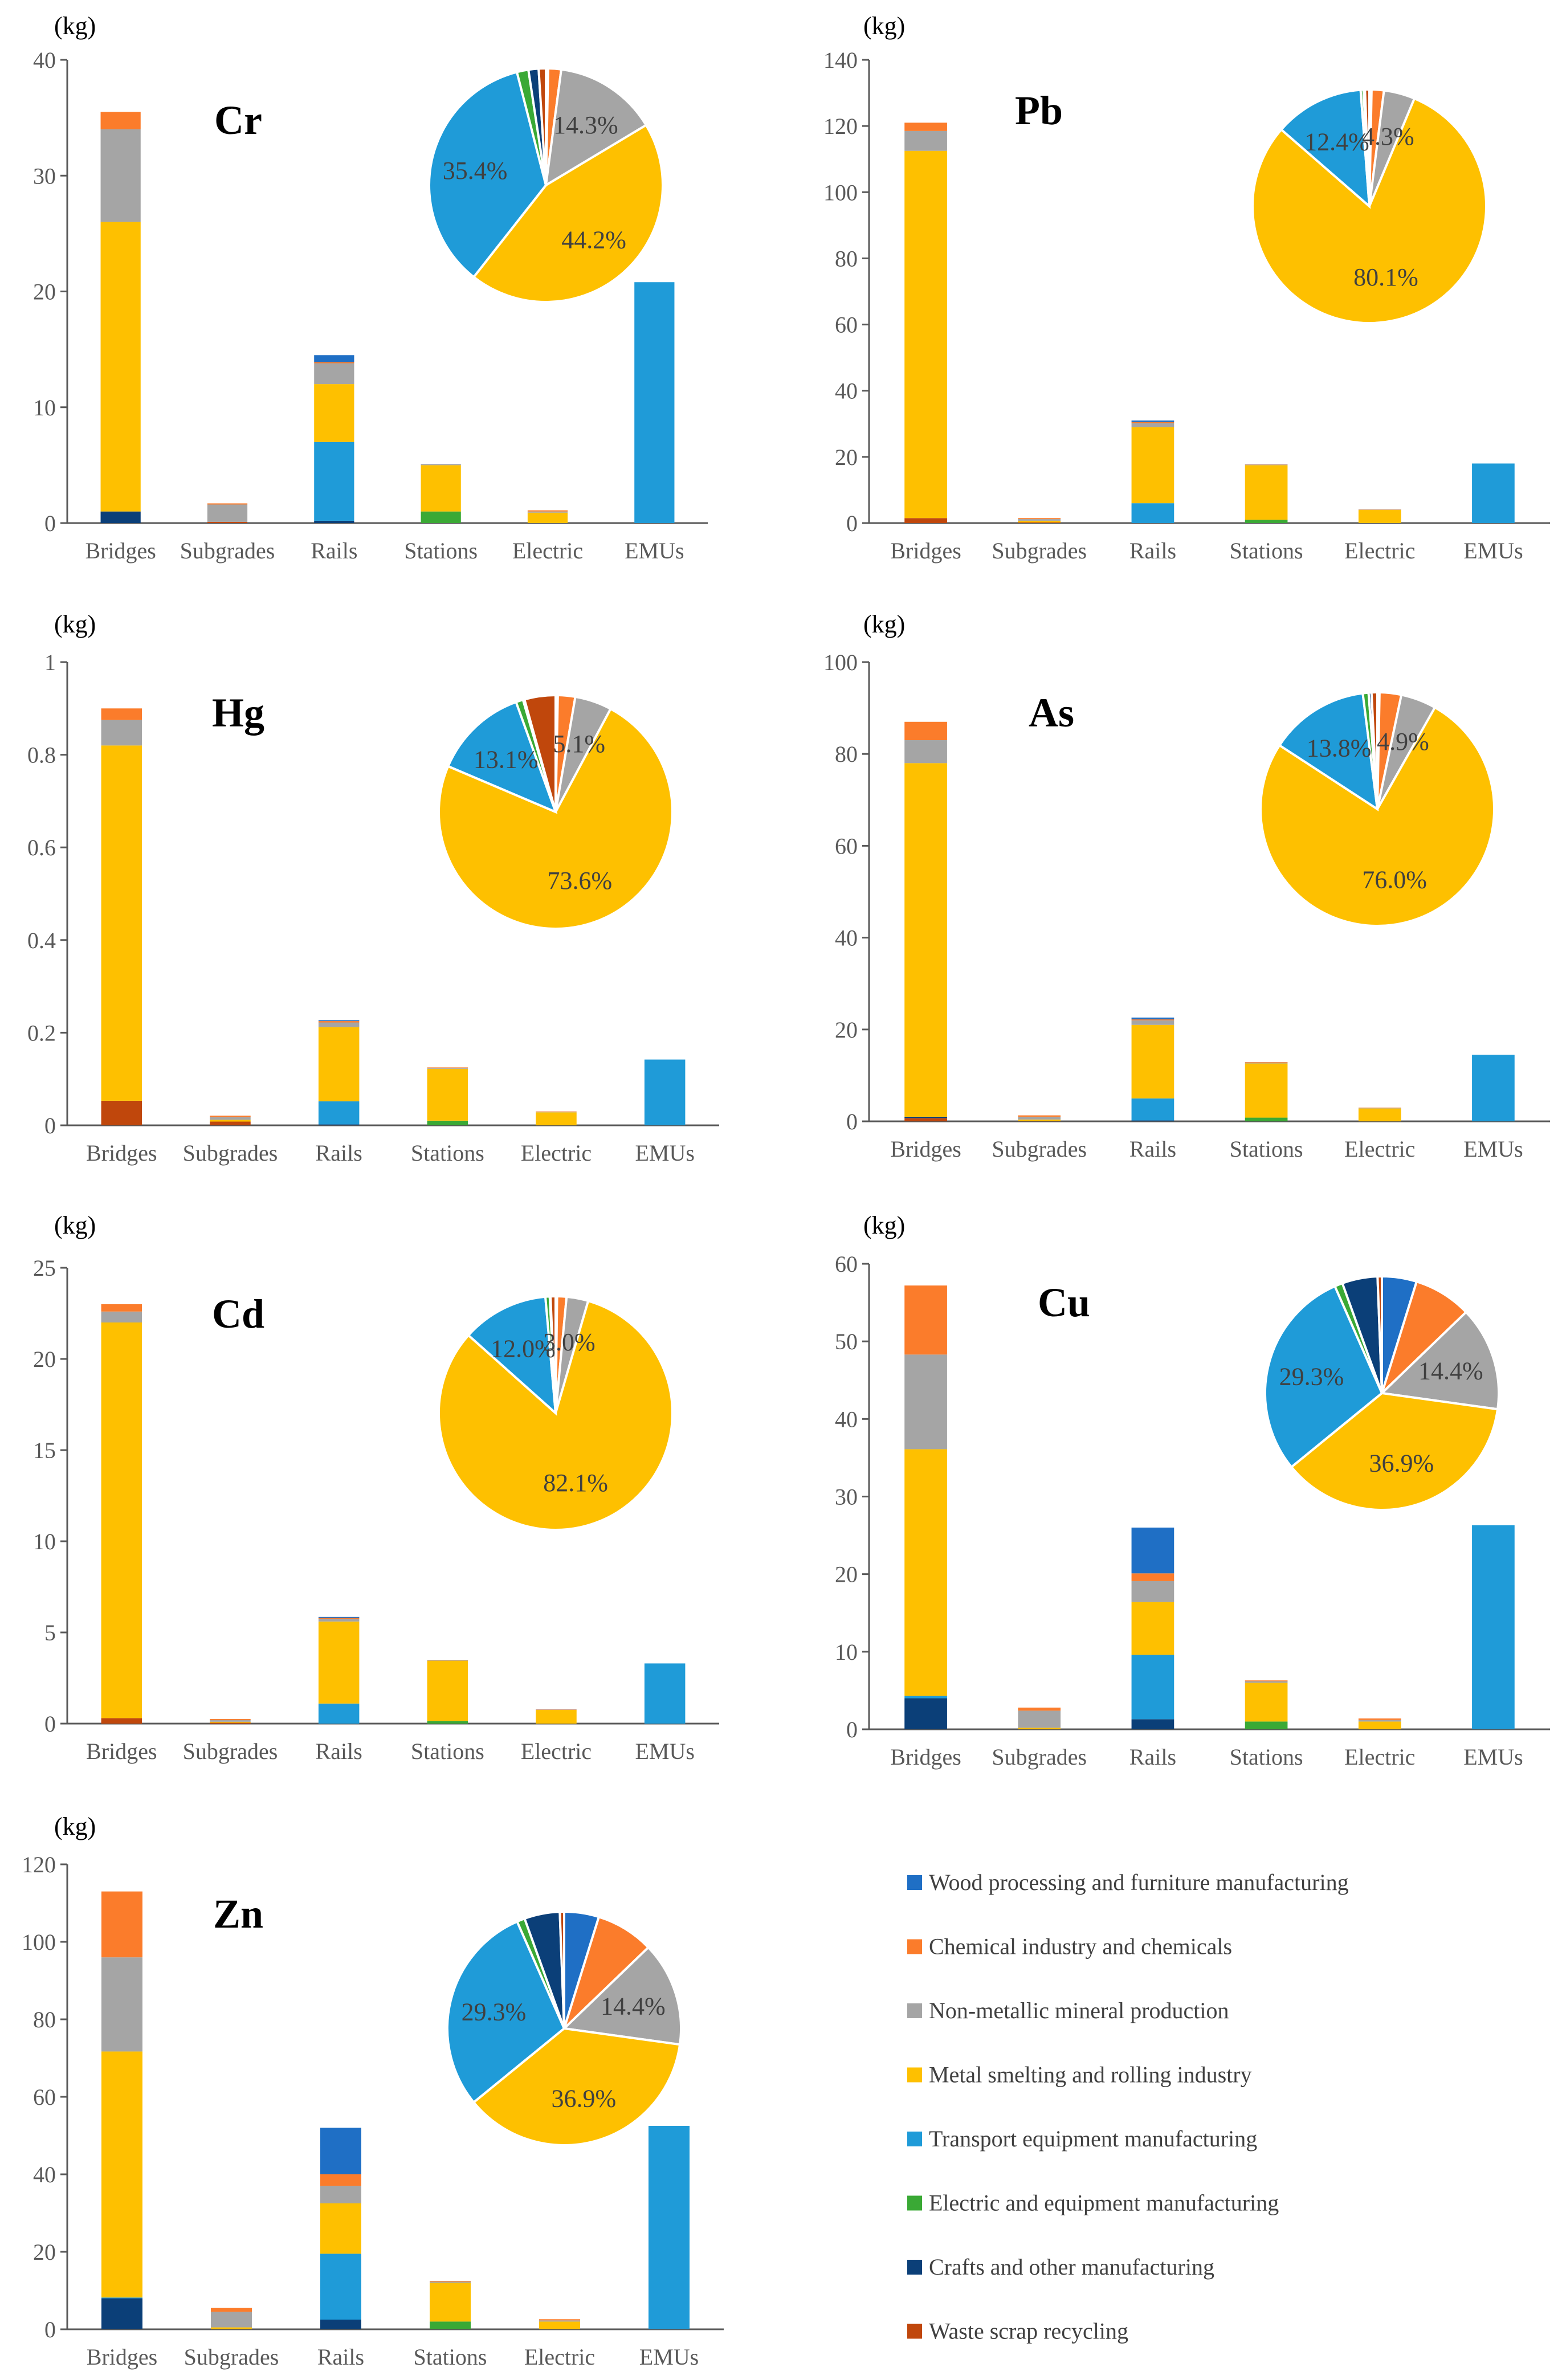 This screenshot has width=1562, height=2380. What do you see at coordinates (1394, 879) in the screenshot?
I see `pie-percent-label: 76.0%` at bounding box center [1394, 879].